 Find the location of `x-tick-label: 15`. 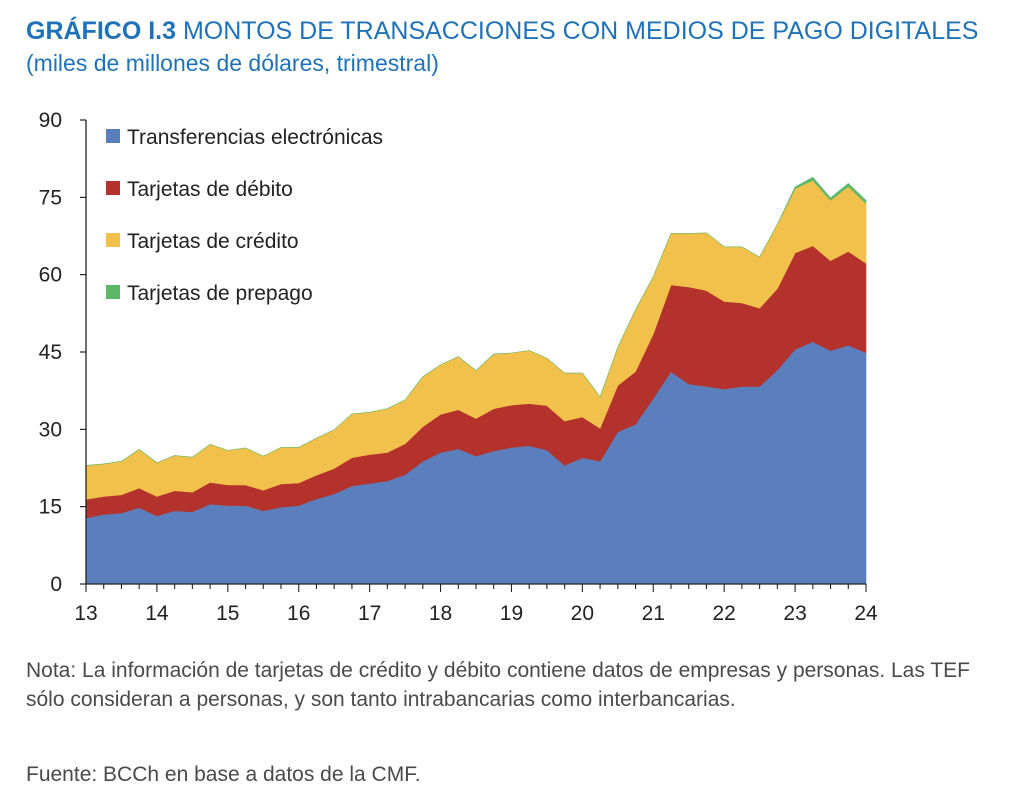

x-tick-label: 15 is located at coordinates (227, 613).